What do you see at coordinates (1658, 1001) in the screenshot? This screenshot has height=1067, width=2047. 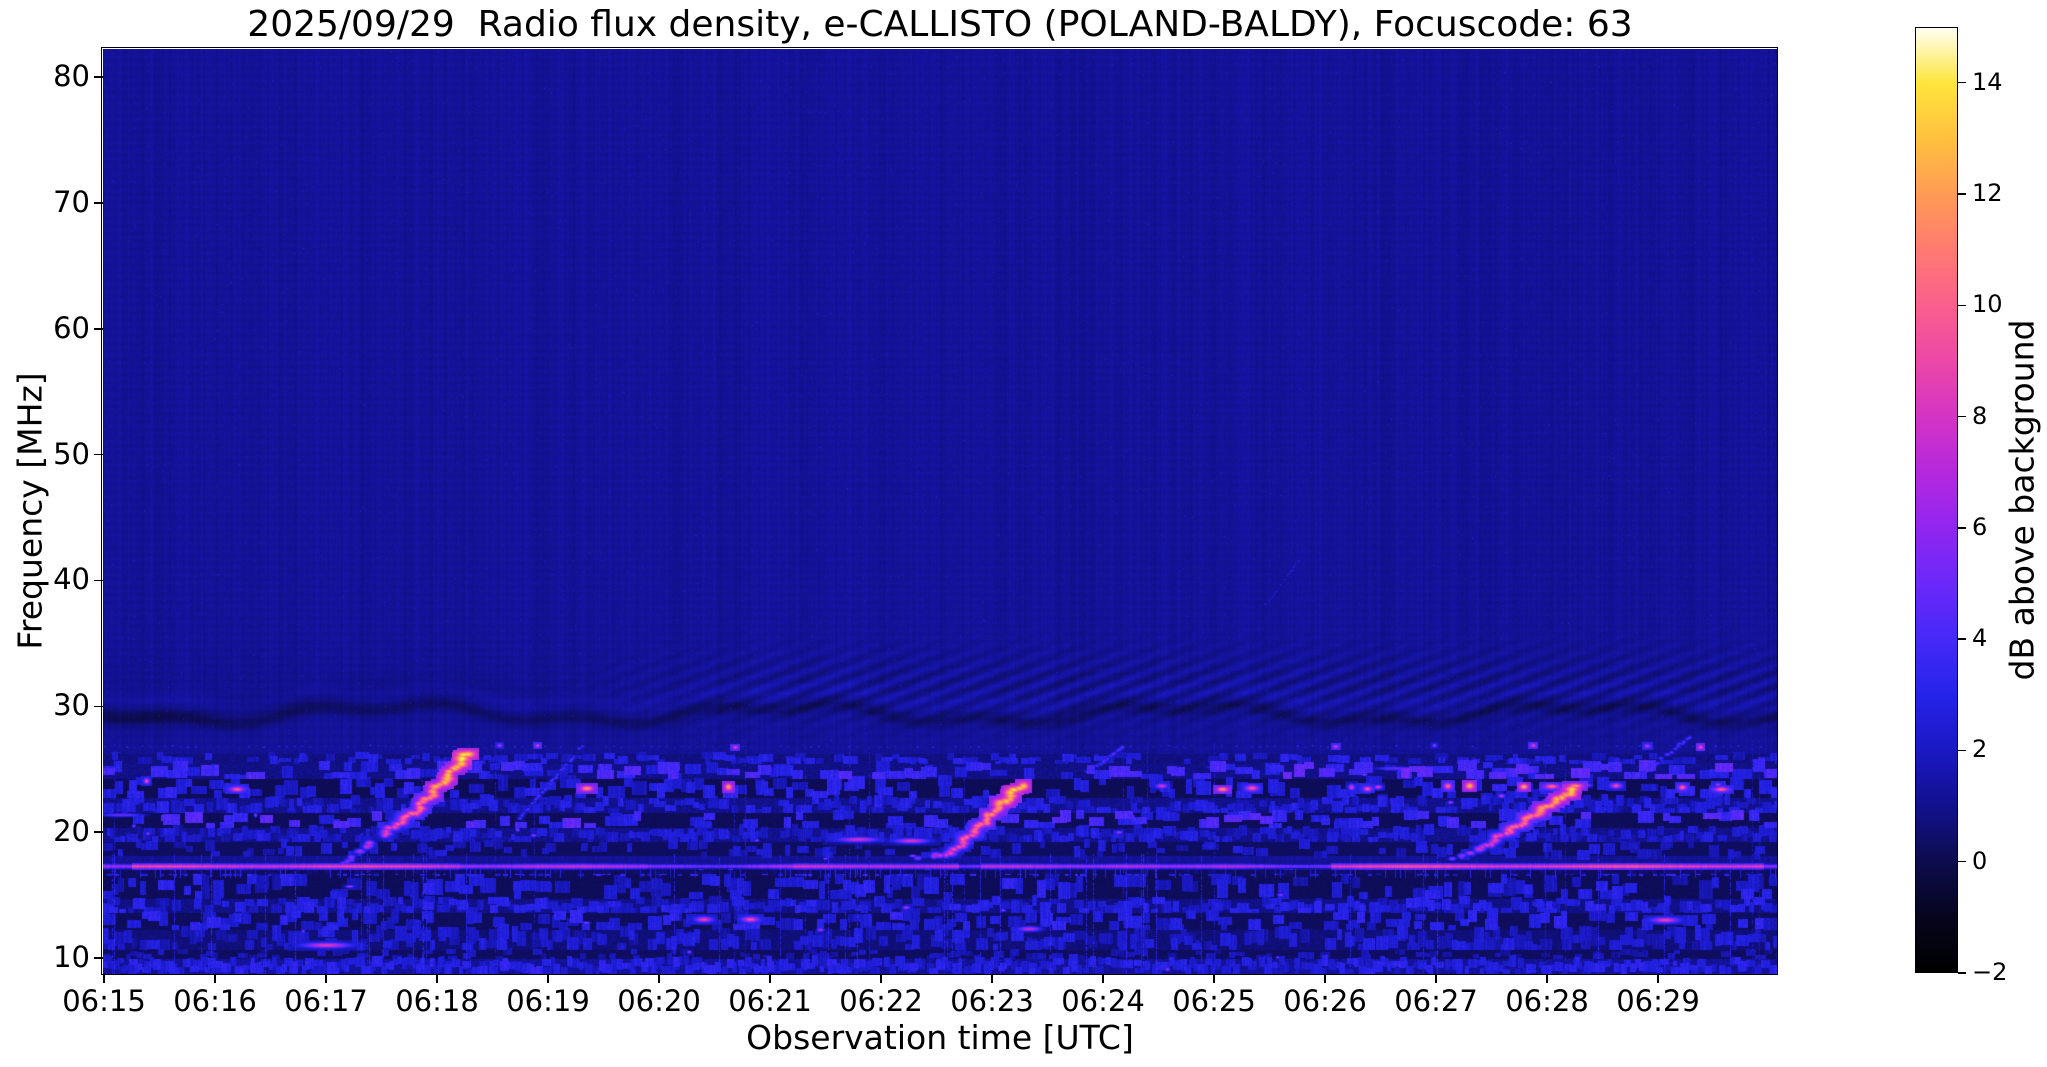 I see `x-tick-label: 06:29` at bounding box center [1658, 1001].